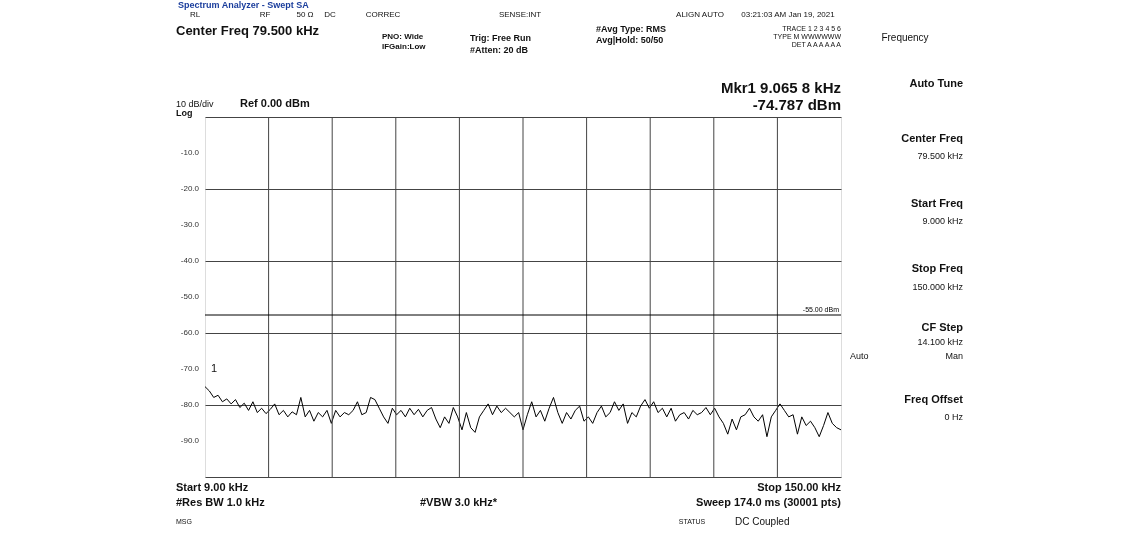 The image size is (1137, 539). What do you see at coordinates (190, 224) in the screenshot?
I see `y-tick-label: -30.0` at bounding box center [190, 224].